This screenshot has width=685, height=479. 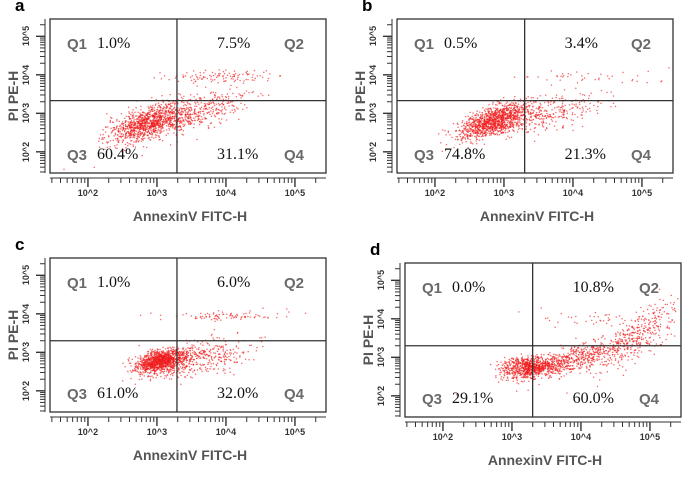 I want to click on quadrant-percent: 1.0%, so click(x=113, y=44).